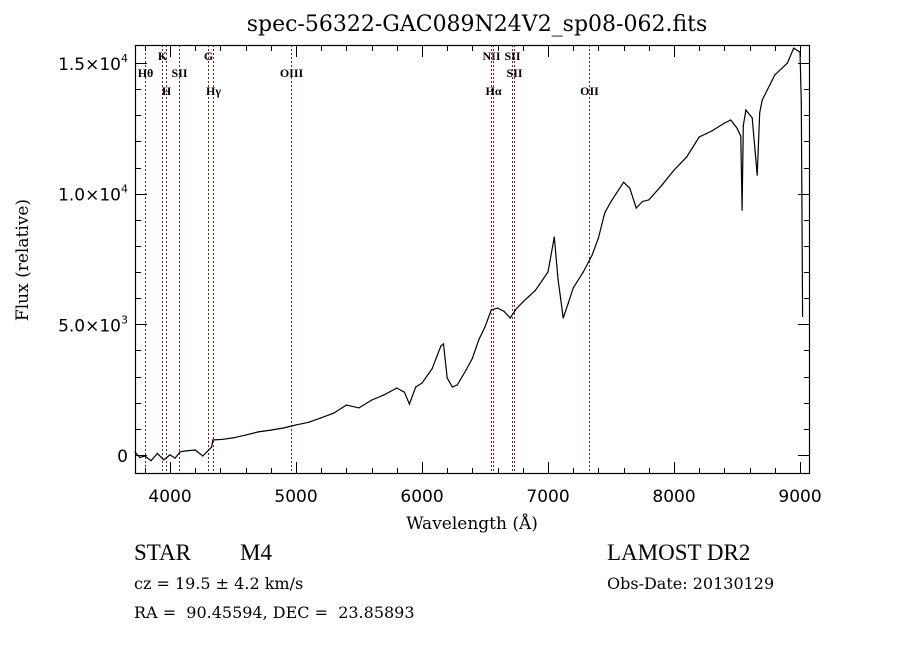 The width and height of the screenshot is (900, 649). I want to click on x-tick-label: 4000, so click(169, 497).